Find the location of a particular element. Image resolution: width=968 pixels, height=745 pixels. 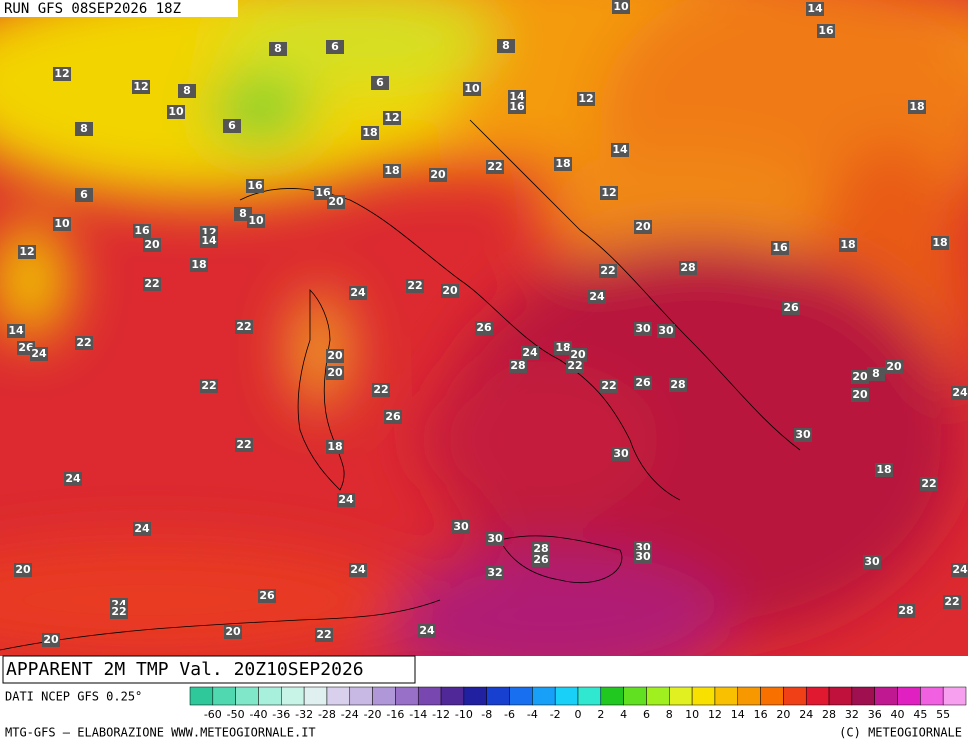

contour-label: 12 is located at coordinates (140, 86).